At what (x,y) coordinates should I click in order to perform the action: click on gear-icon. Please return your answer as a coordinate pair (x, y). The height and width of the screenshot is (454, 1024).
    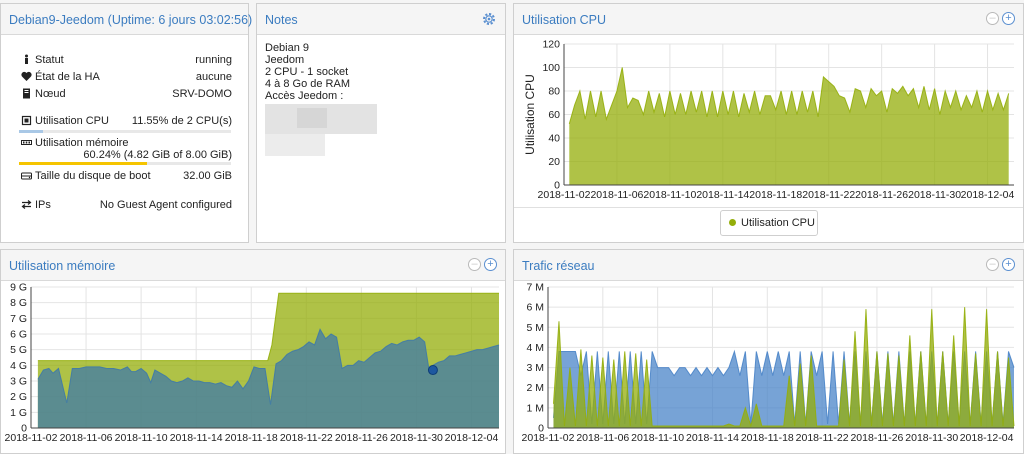
    Looking at the image, I should click on (489, 19).